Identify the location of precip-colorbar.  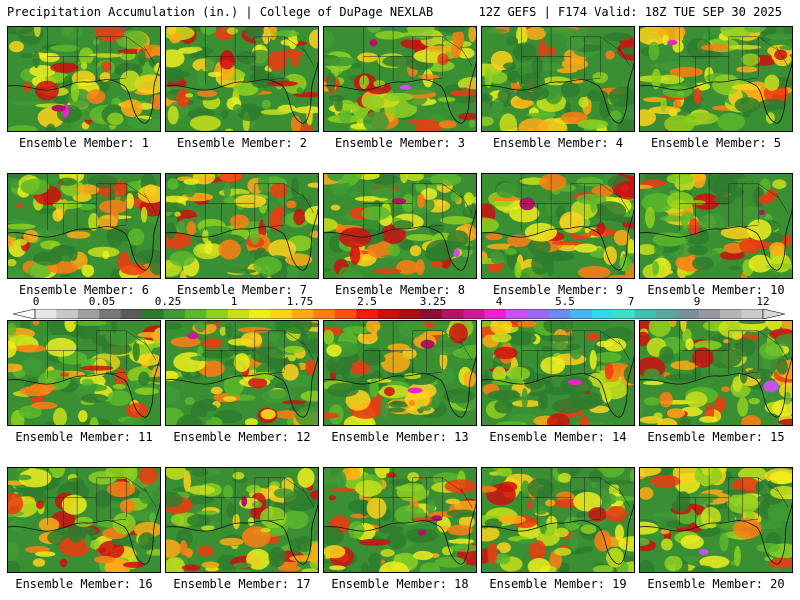
(399, 314).